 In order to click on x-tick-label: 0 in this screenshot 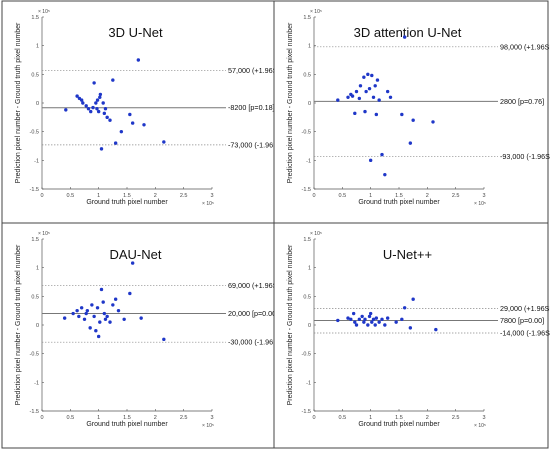, I will do `click(313, 418)`.